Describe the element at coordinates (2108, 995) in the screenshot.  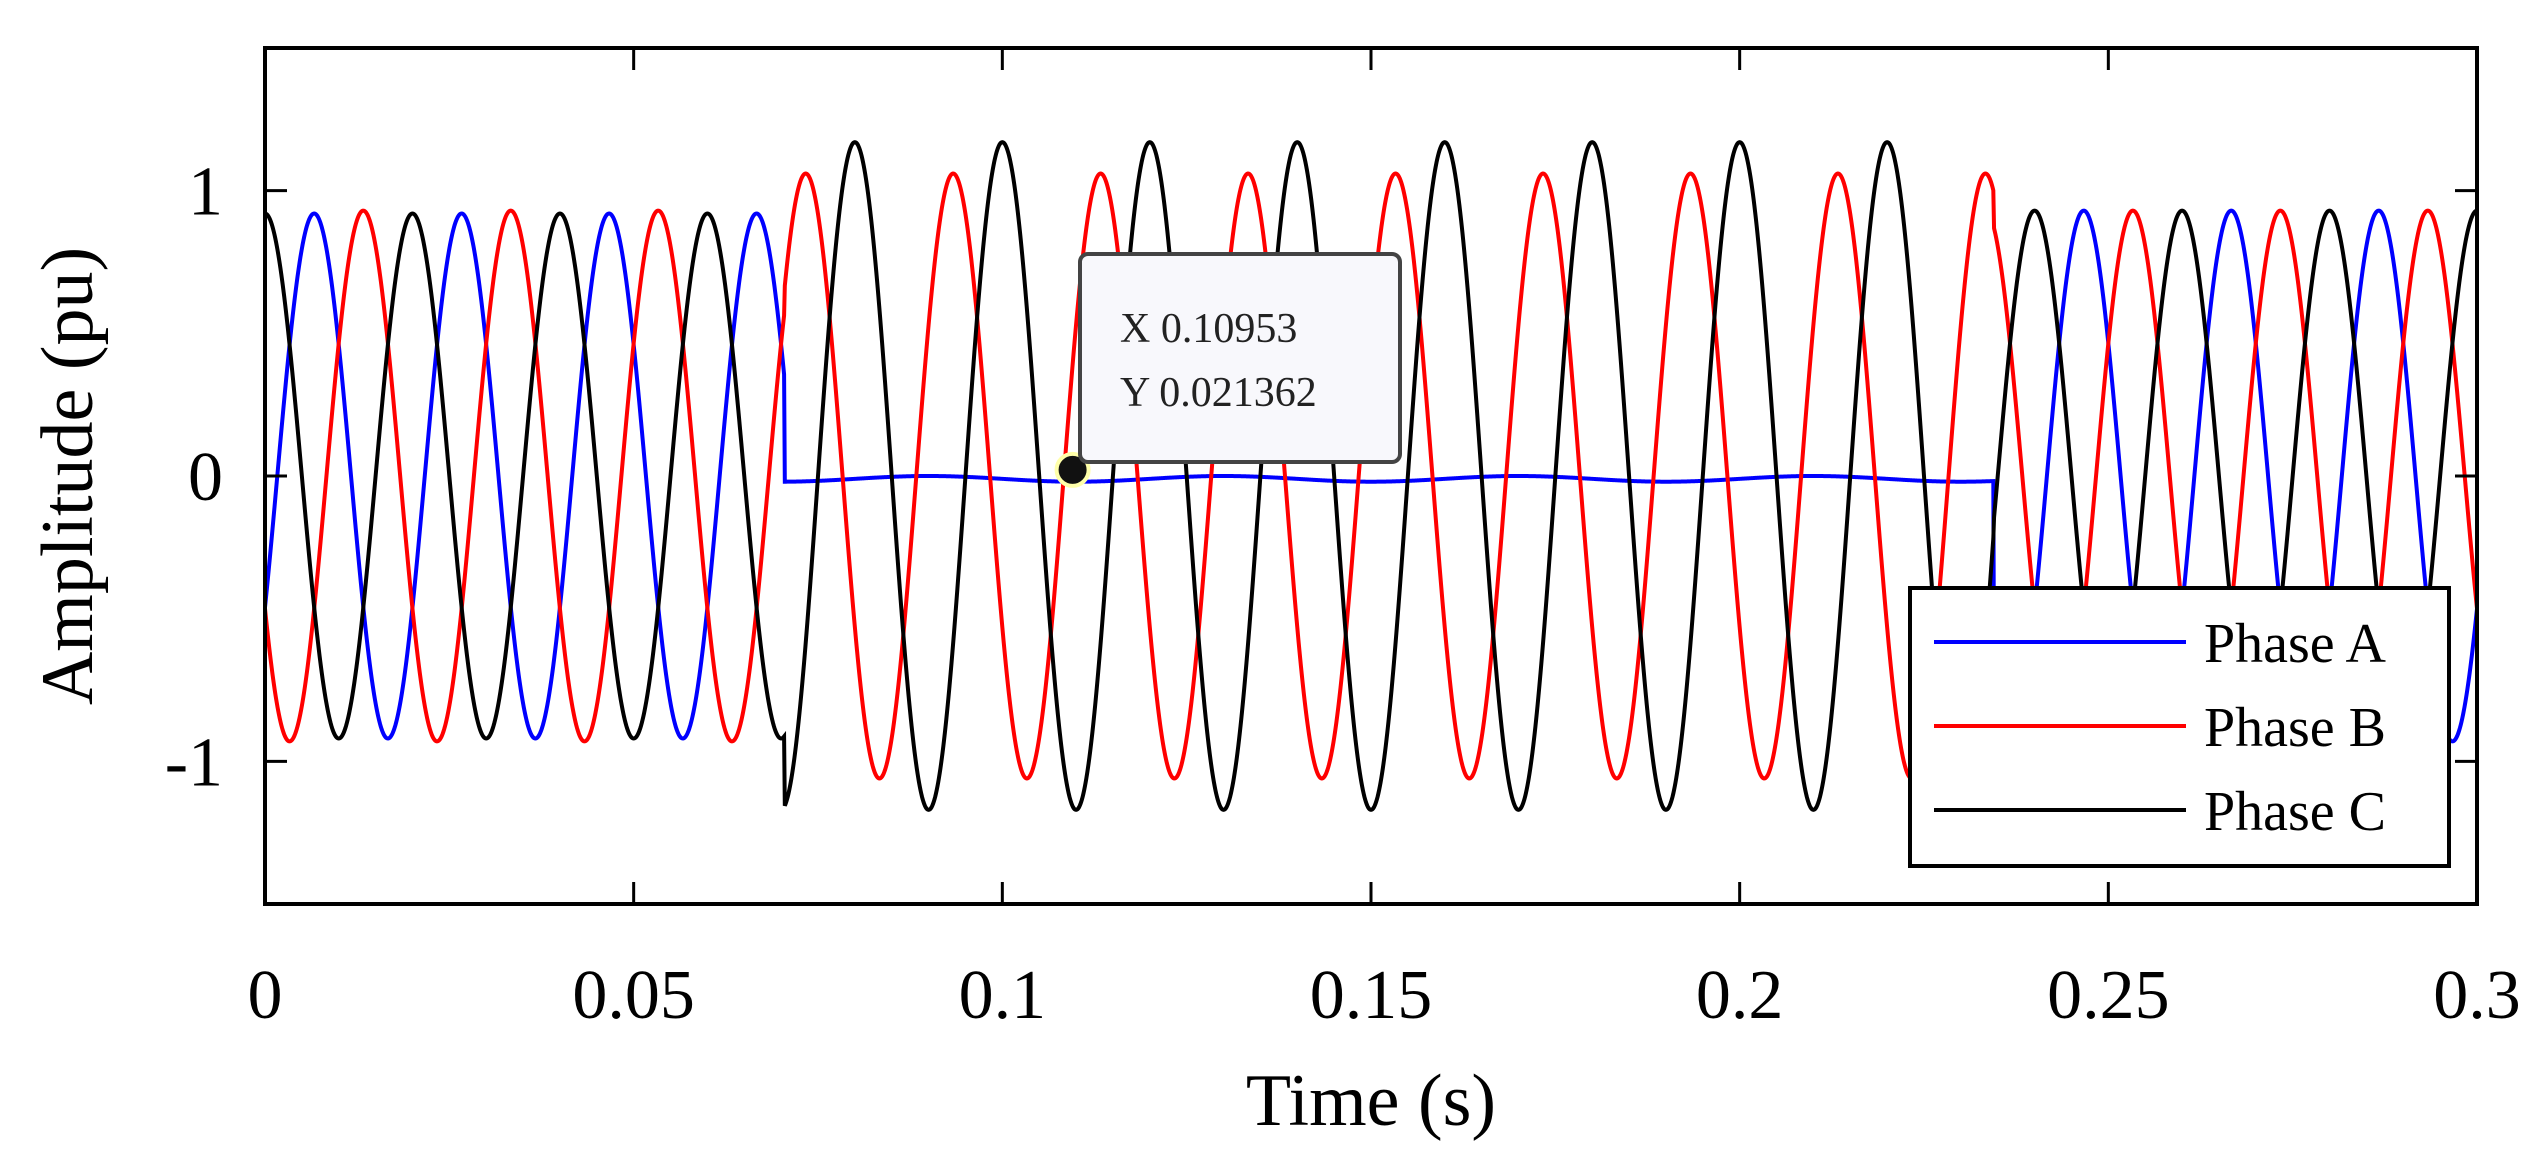
I see `x-tick-label: 0.25` at that location.